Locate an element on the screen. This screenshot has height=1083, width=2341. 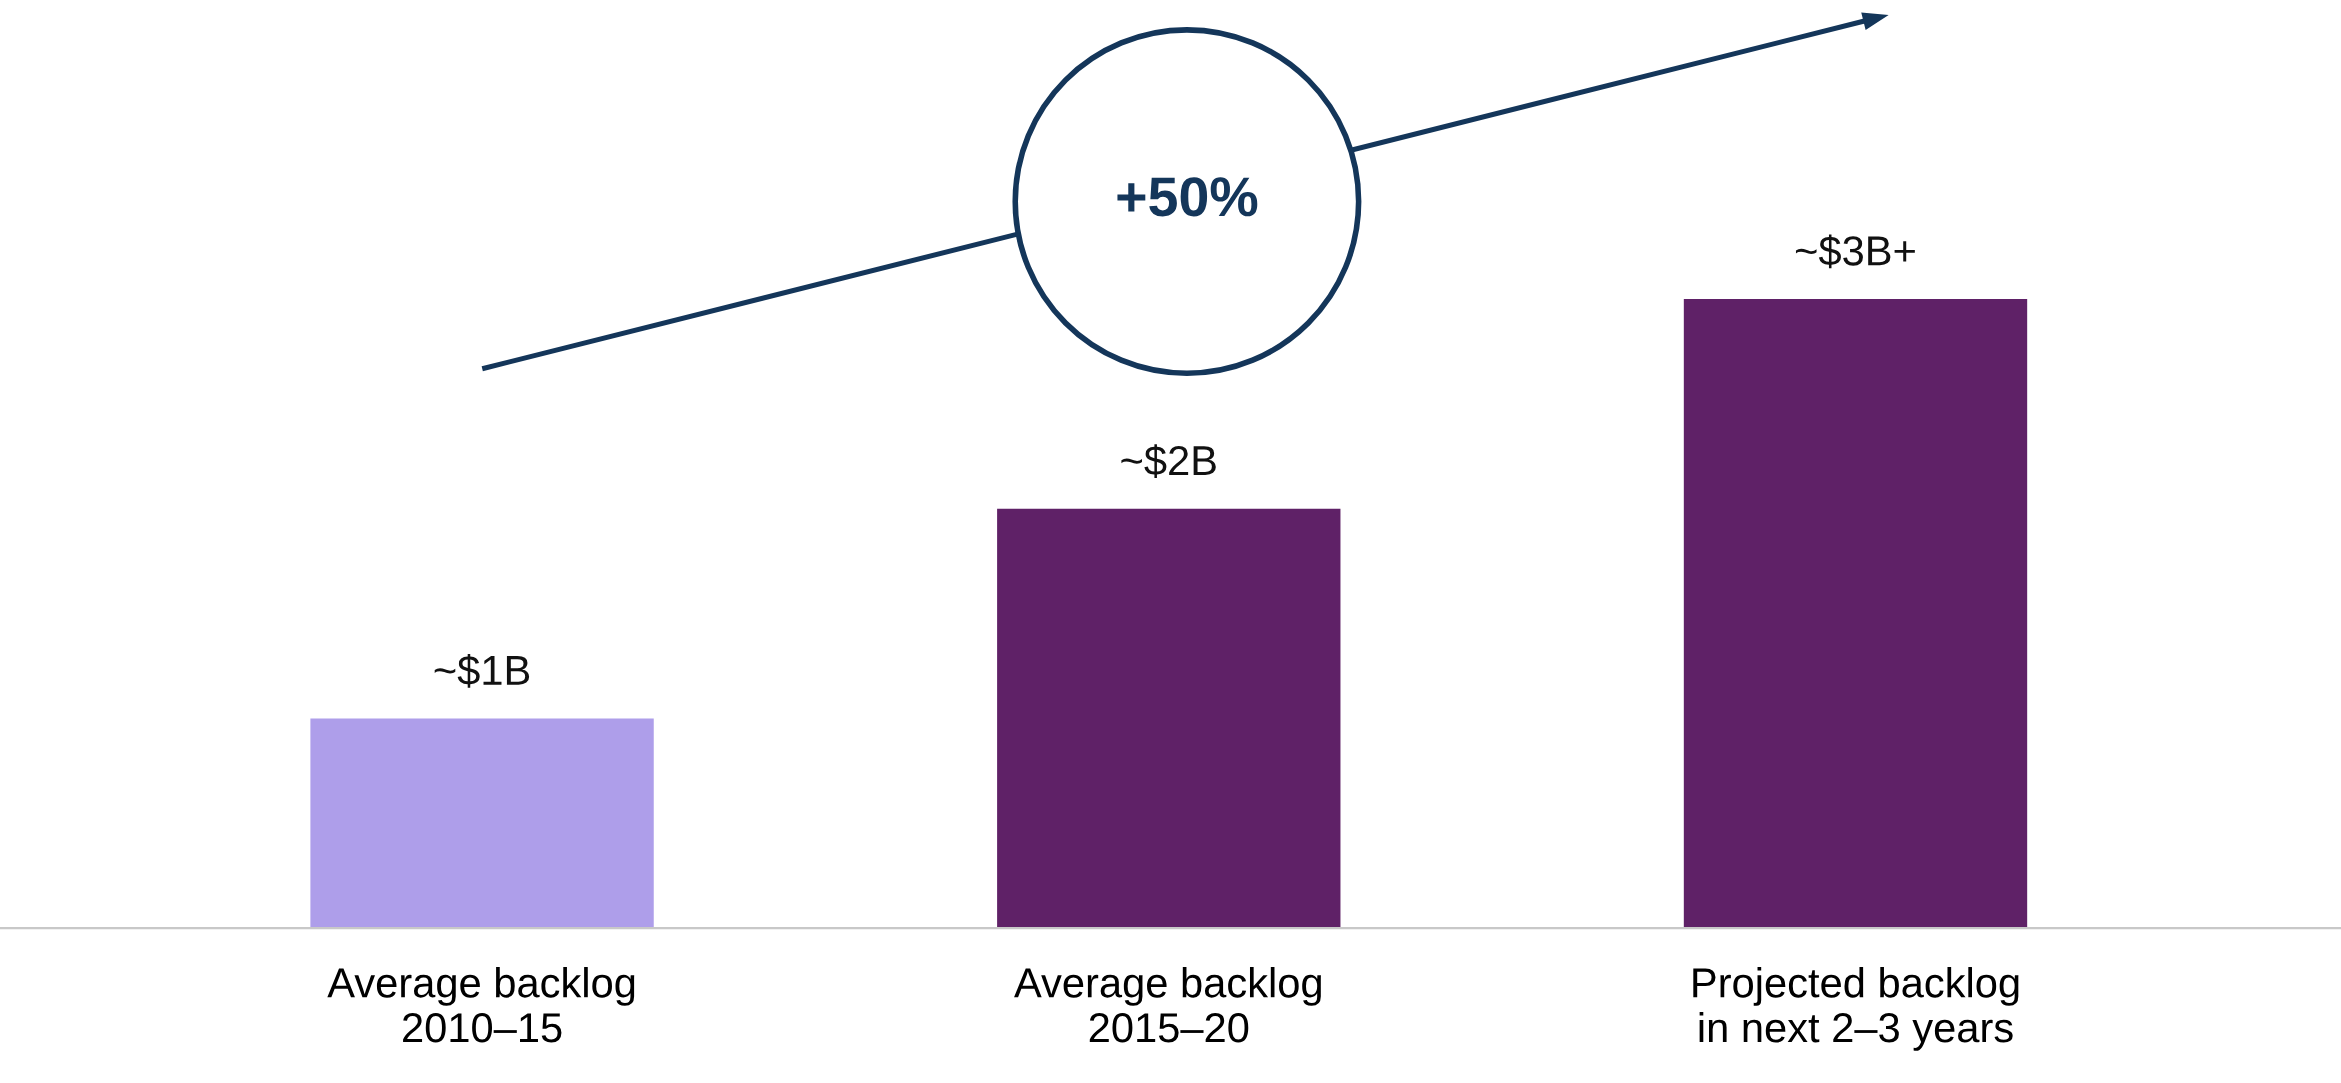
x-tick-label: Average backlog 2015–20 is located at coordinates (1167, 1005).